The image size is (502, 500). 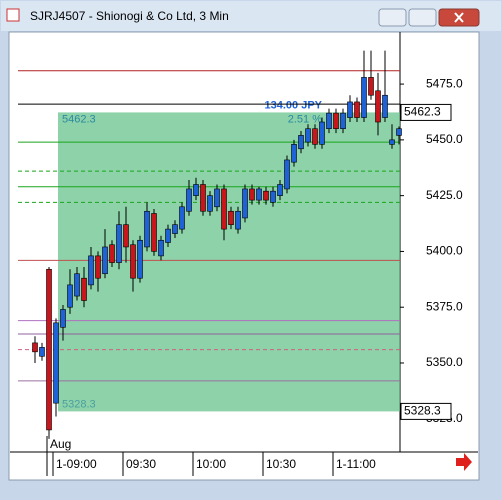 What do you see at coordinates (464, 462) in the screenshot?
I see `scroll-arrow` at bounding box center [464, 462].